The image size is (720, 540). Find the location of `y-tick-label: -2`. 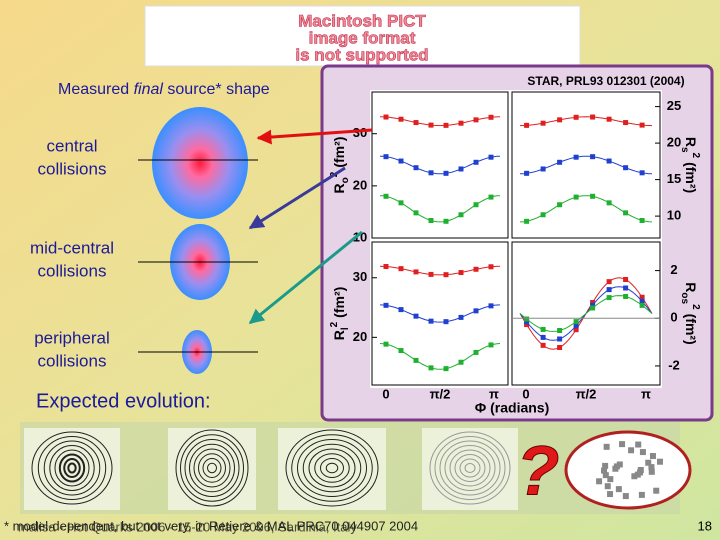

y-tick-label: -2 is located at coordinates (674, 364).